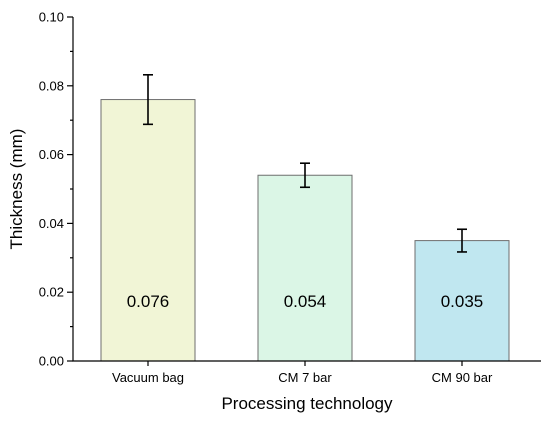 This screenshot has height=421, width=550. I want to click on data-label: 0.035, so click(462, 301).